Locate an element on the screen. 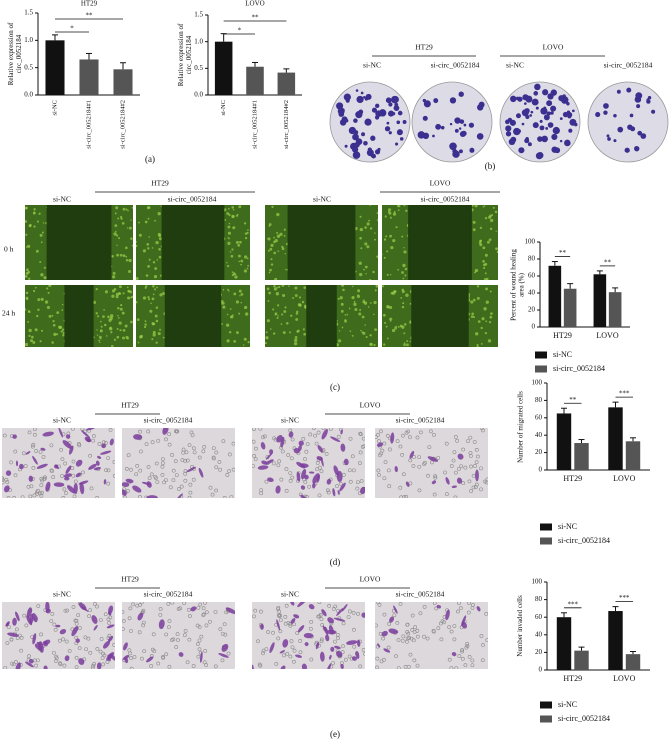 The width and height of the screenshot is (671, 740). x-tick-label: LOVO is located at coordinates (607, 335).